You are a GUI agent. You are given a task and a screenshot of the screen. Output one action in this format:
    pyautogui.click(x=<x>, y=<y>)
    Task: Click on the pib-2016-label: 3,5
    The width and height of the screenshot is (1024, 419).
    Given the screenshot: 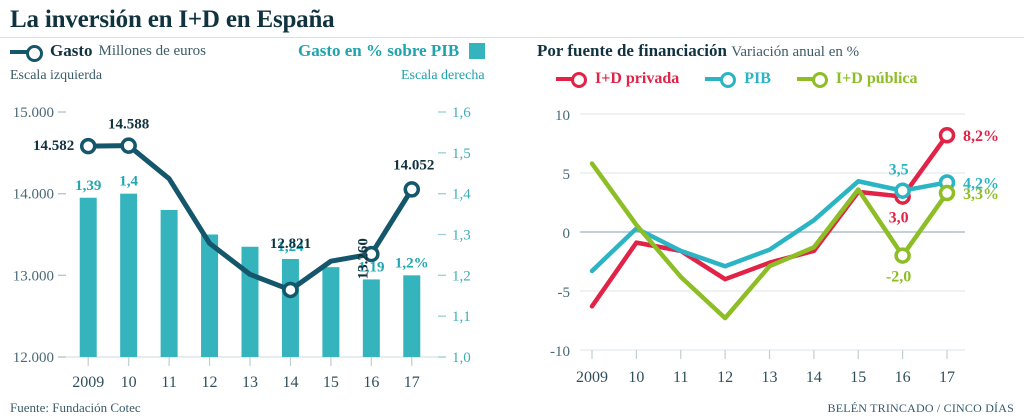 What is the action you would take?
    pyautogui.click(x=899, y=170)
    